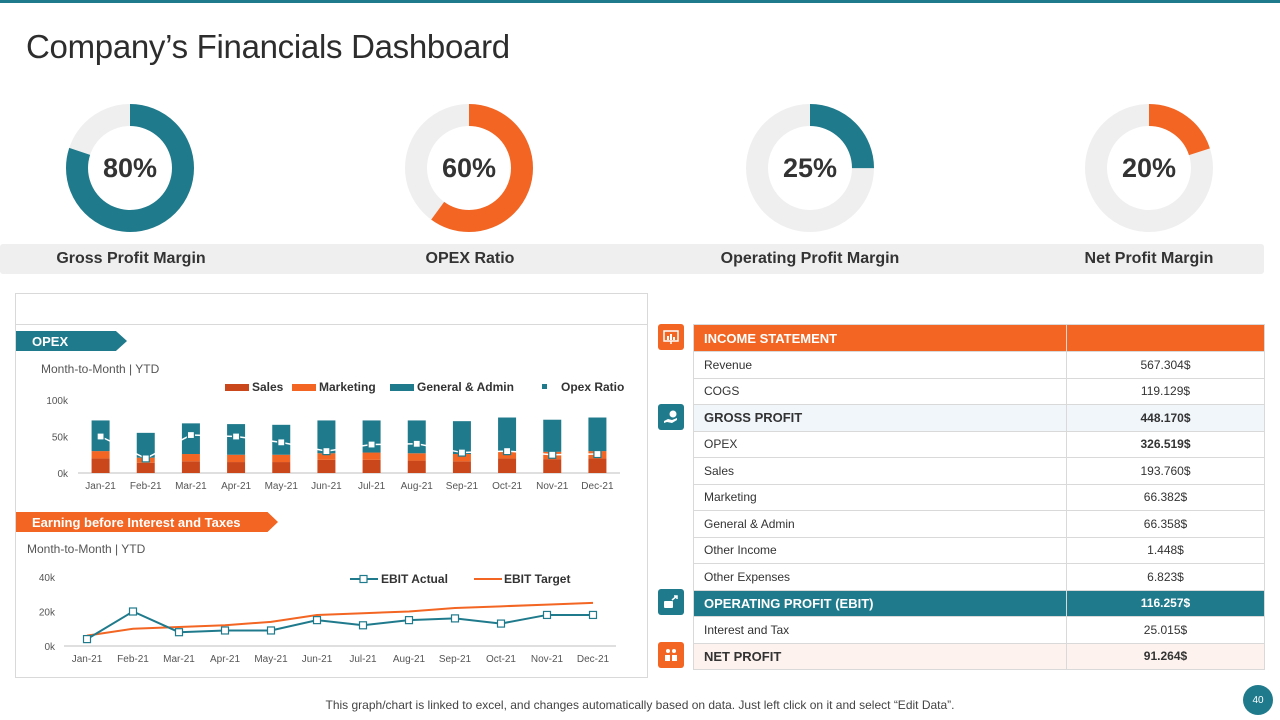 The height and width of the screenshot is (720, 1280). What do you see at coordinates (880, 550) in the screenshot?
I see `row-label: Other Income` at bounding box center [880, 550].